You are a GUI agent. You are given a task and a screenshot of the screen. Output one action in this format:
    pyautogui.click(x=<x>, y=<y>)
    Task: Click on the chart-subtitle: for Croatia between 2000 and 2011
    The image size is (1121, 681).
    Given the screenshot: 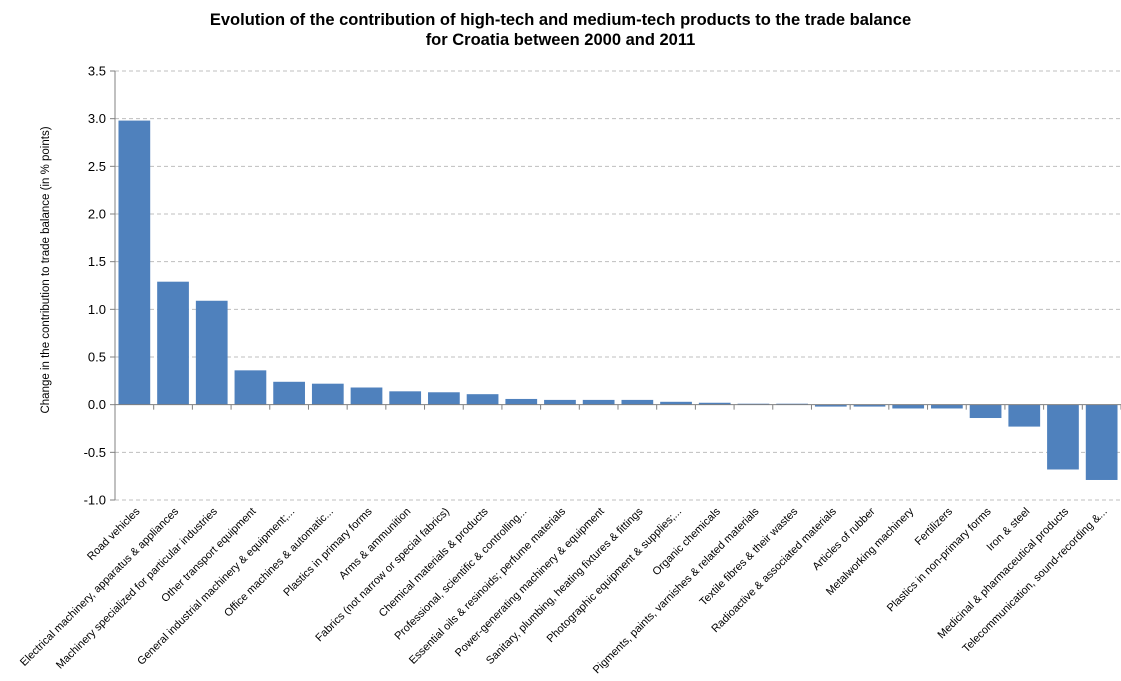 What is the action you would take?
    pyautogui.click(x=560, y=40)
    